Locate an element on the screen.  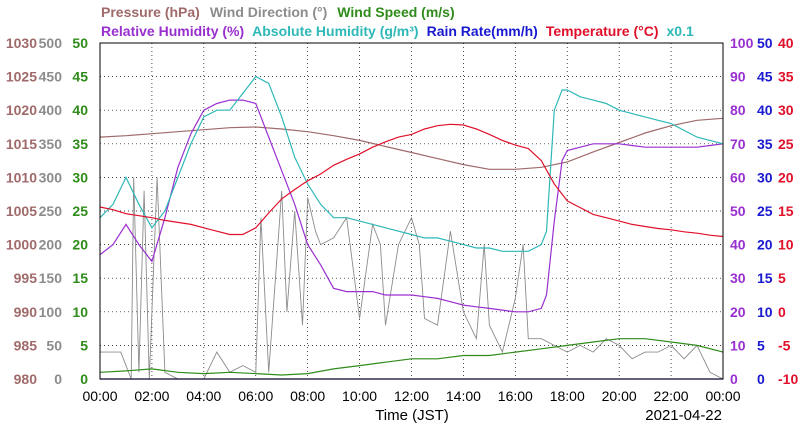
tick-relative-humidity: 20 is located at coordinates (738, 312).